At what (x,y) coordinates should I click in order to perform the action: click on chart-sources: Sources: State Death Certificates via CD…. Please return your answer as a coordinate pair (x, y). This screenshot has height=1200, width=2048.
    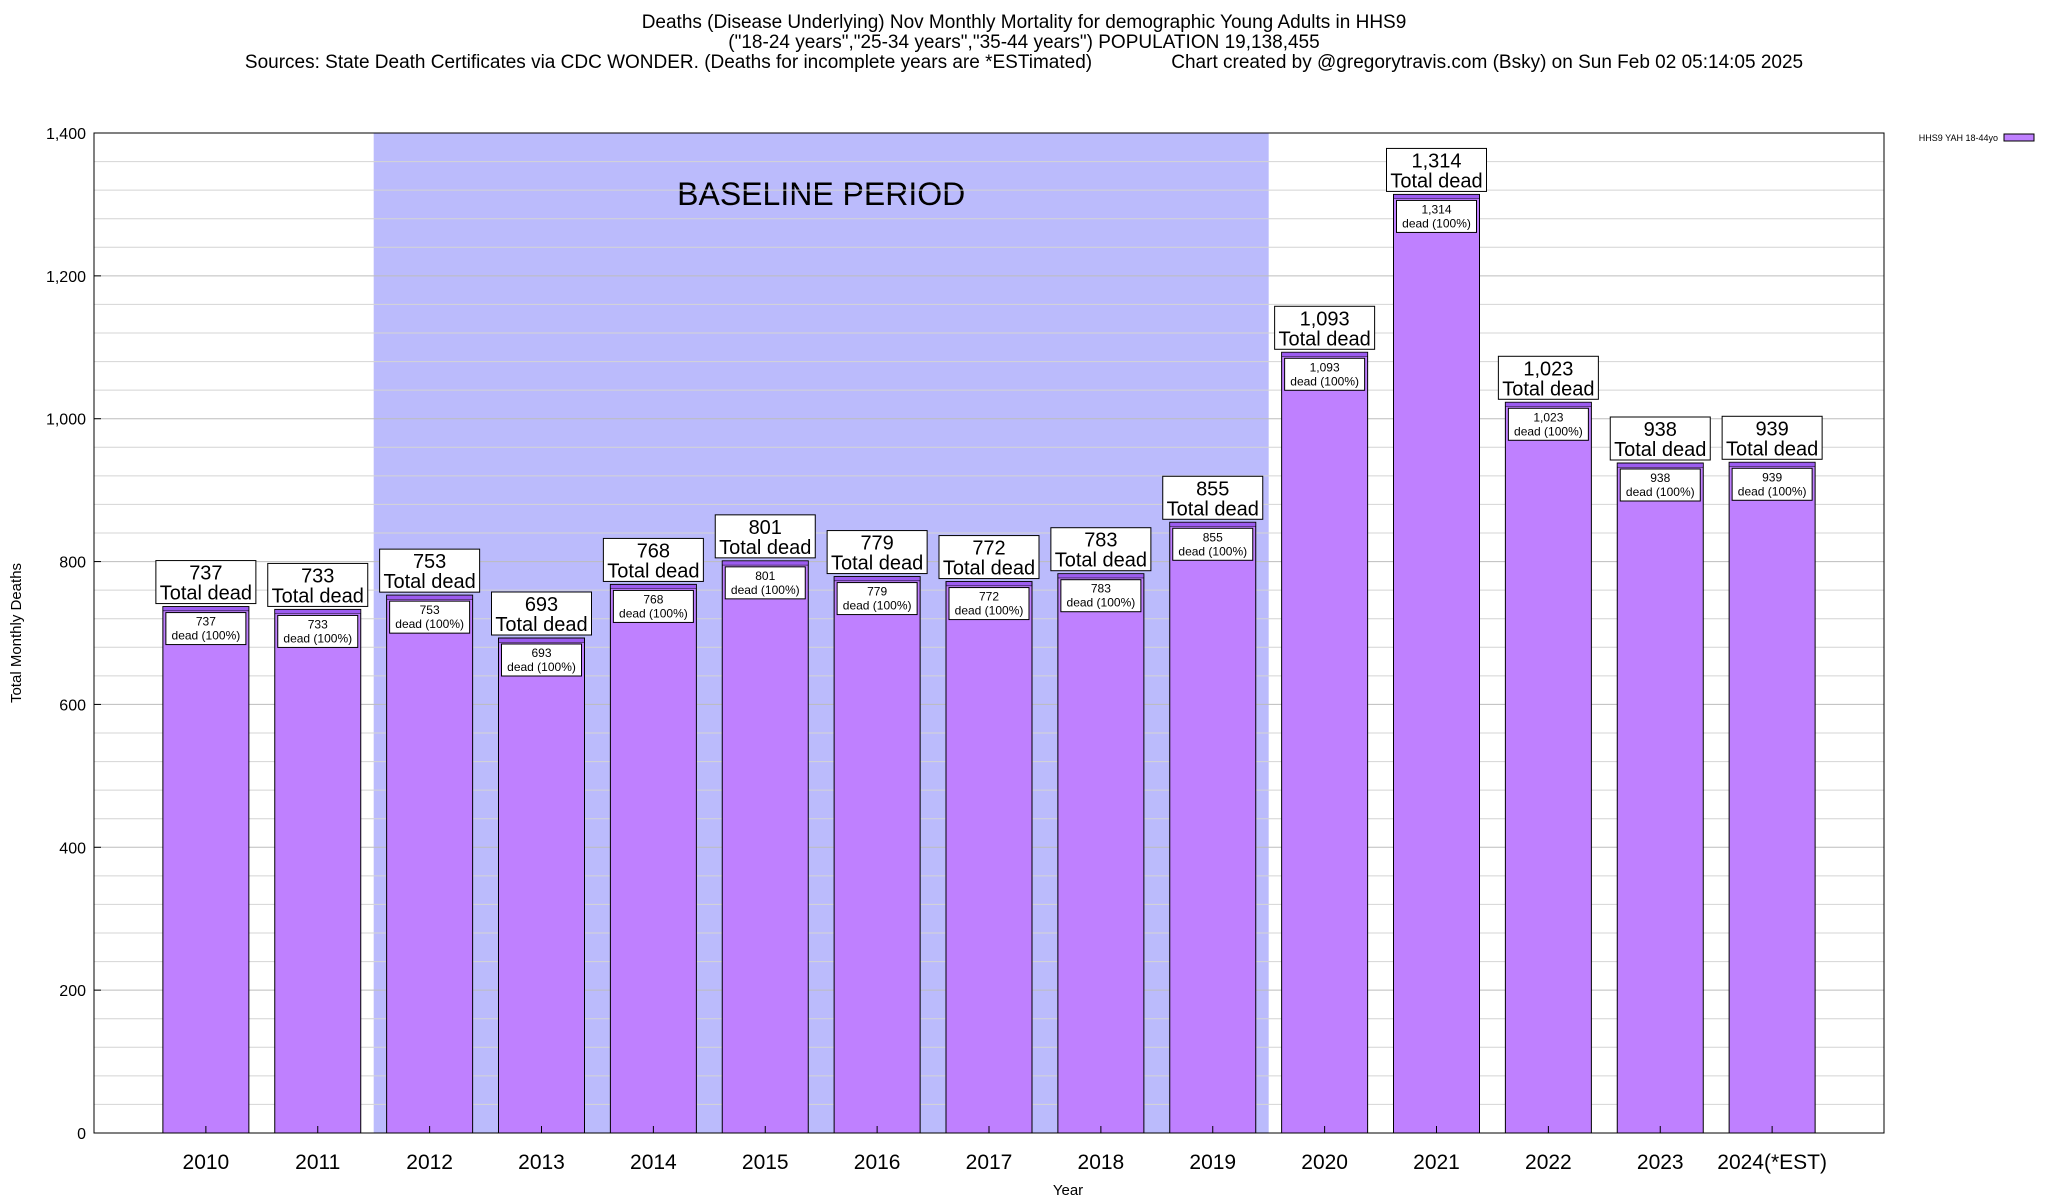
    Looking at the image, I should click on (1024, 62).